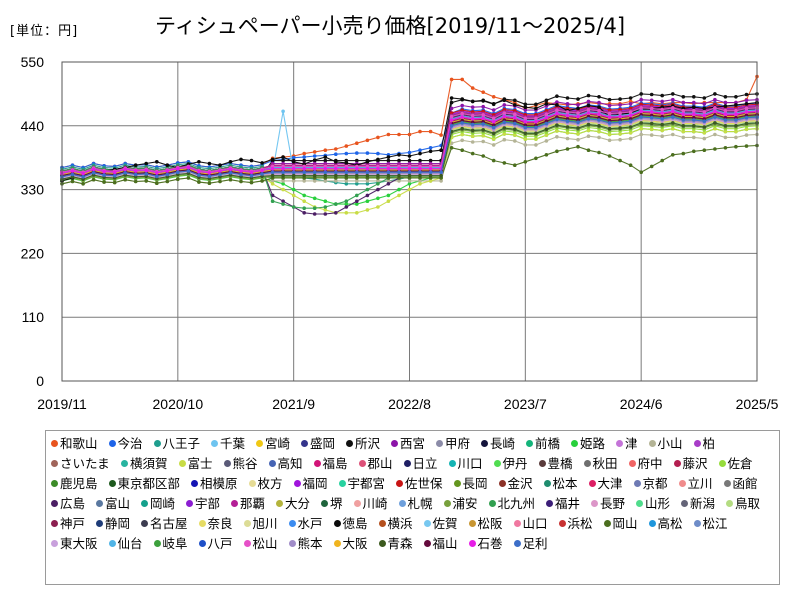 The height and width of the screenshot is (600, 800). What do you see at coordinates (293, 404) in the screenshot?
I see `x-tick-label: 2021/9` at bounding box center [293, 404].